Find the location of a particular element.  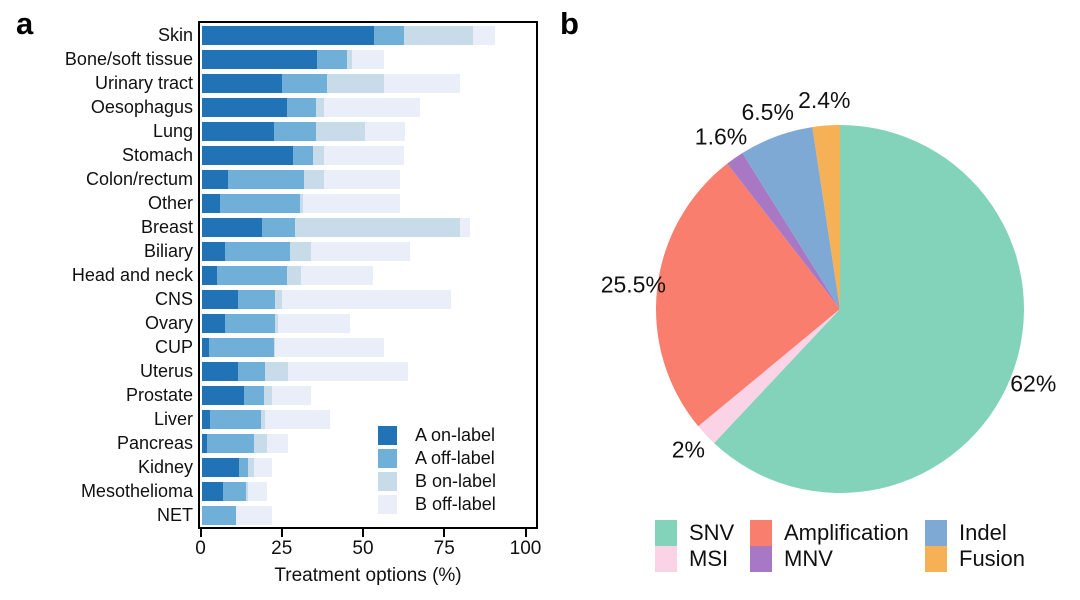

bar-category-label-liver: Liver is located at coordinates (173, 419).